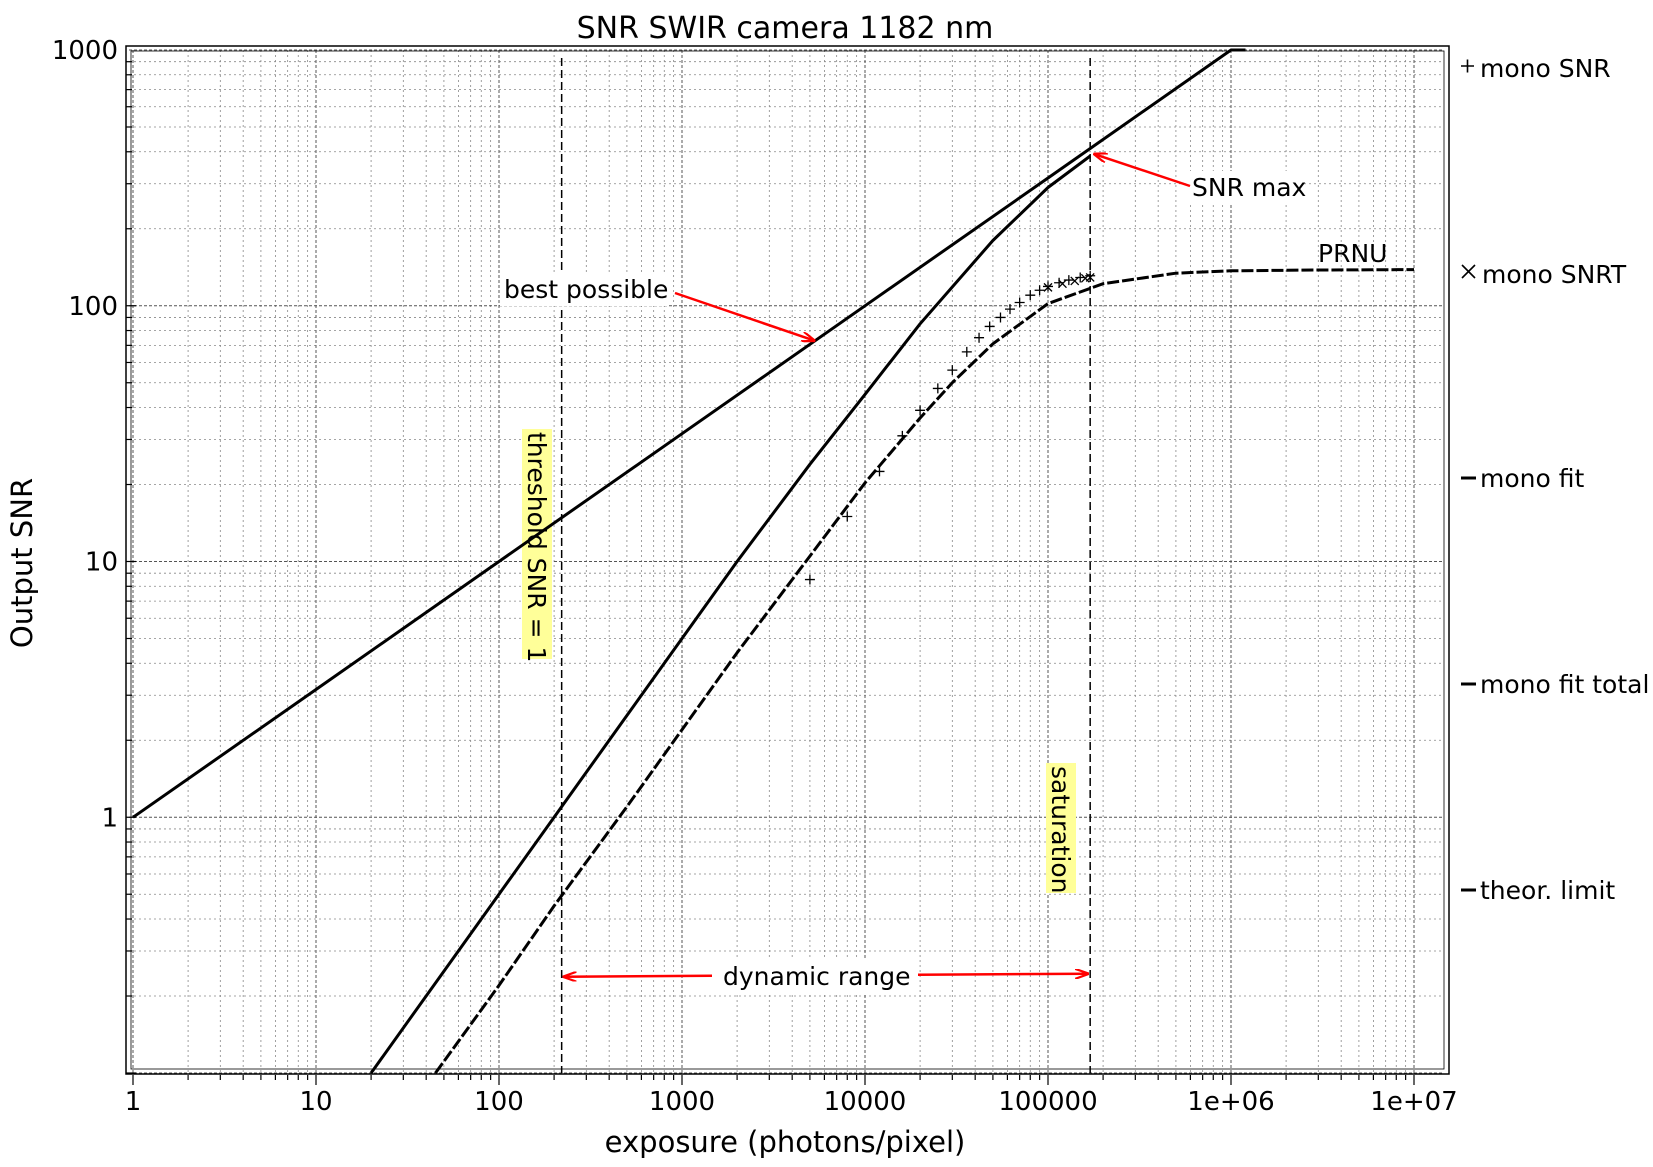 The height and width of the screenshot is (1167, 1653). I want to click on chart-title: SNR SWIR camera 1182 nm, so click(785, 28).